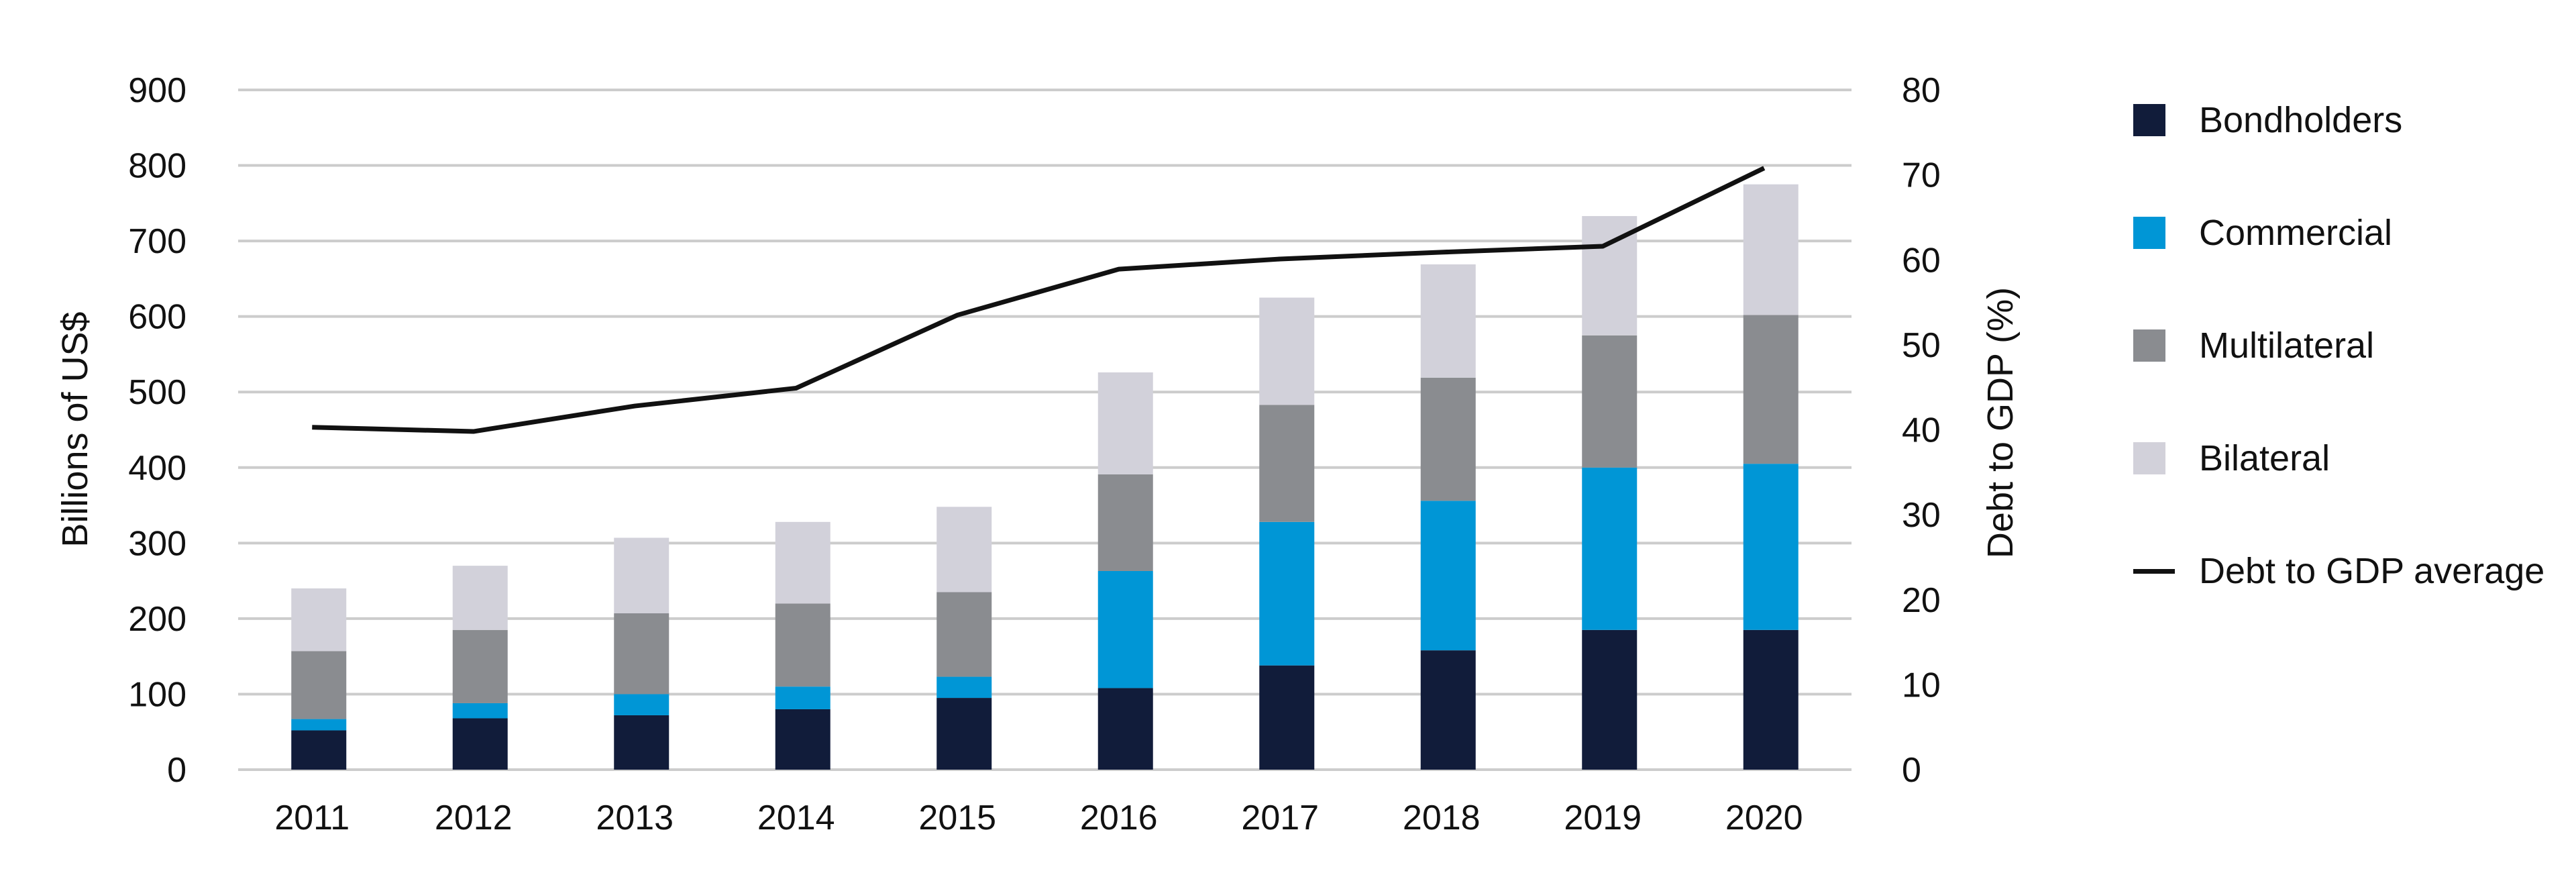  I want to click on bar-commercial-2018, so click(1448, 576).